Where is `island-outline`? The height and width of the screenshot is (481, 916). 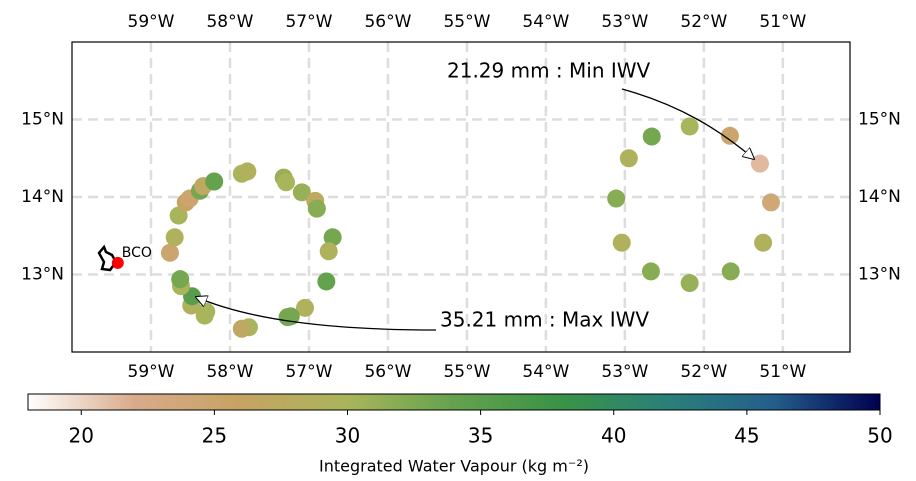 island-outline is located at coordinates (107, 258).